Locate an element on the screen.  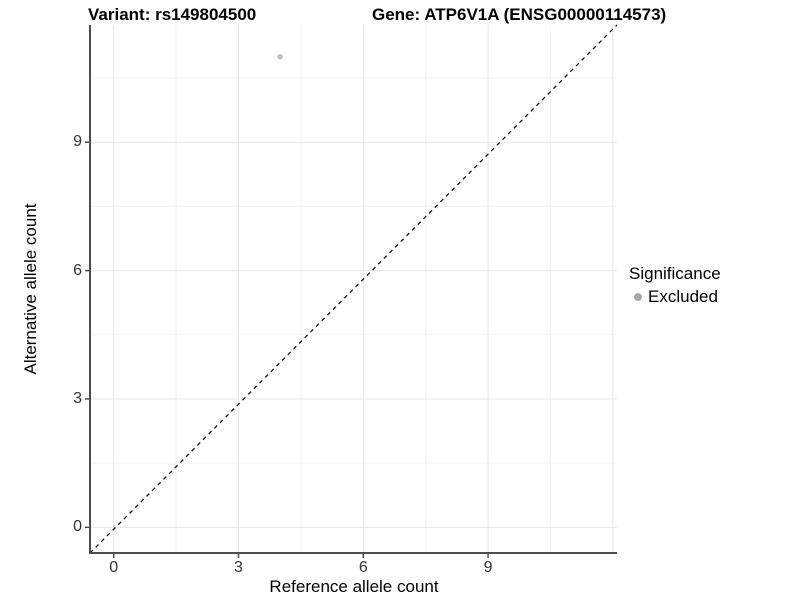
legend-title: Significance is located at coordinates (675, 273).